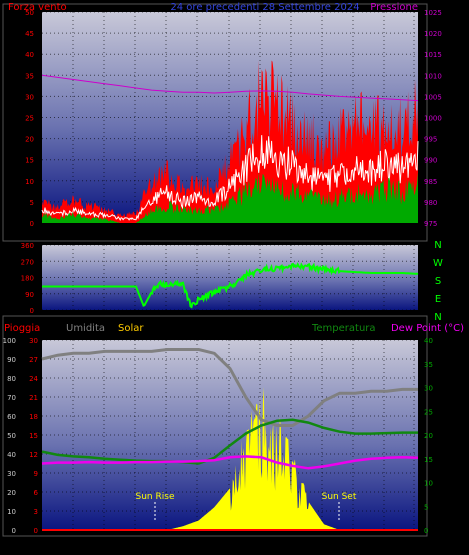 The image size is (469, 555). I want to click on pressure-y-tick: 985, so click(430, 182).